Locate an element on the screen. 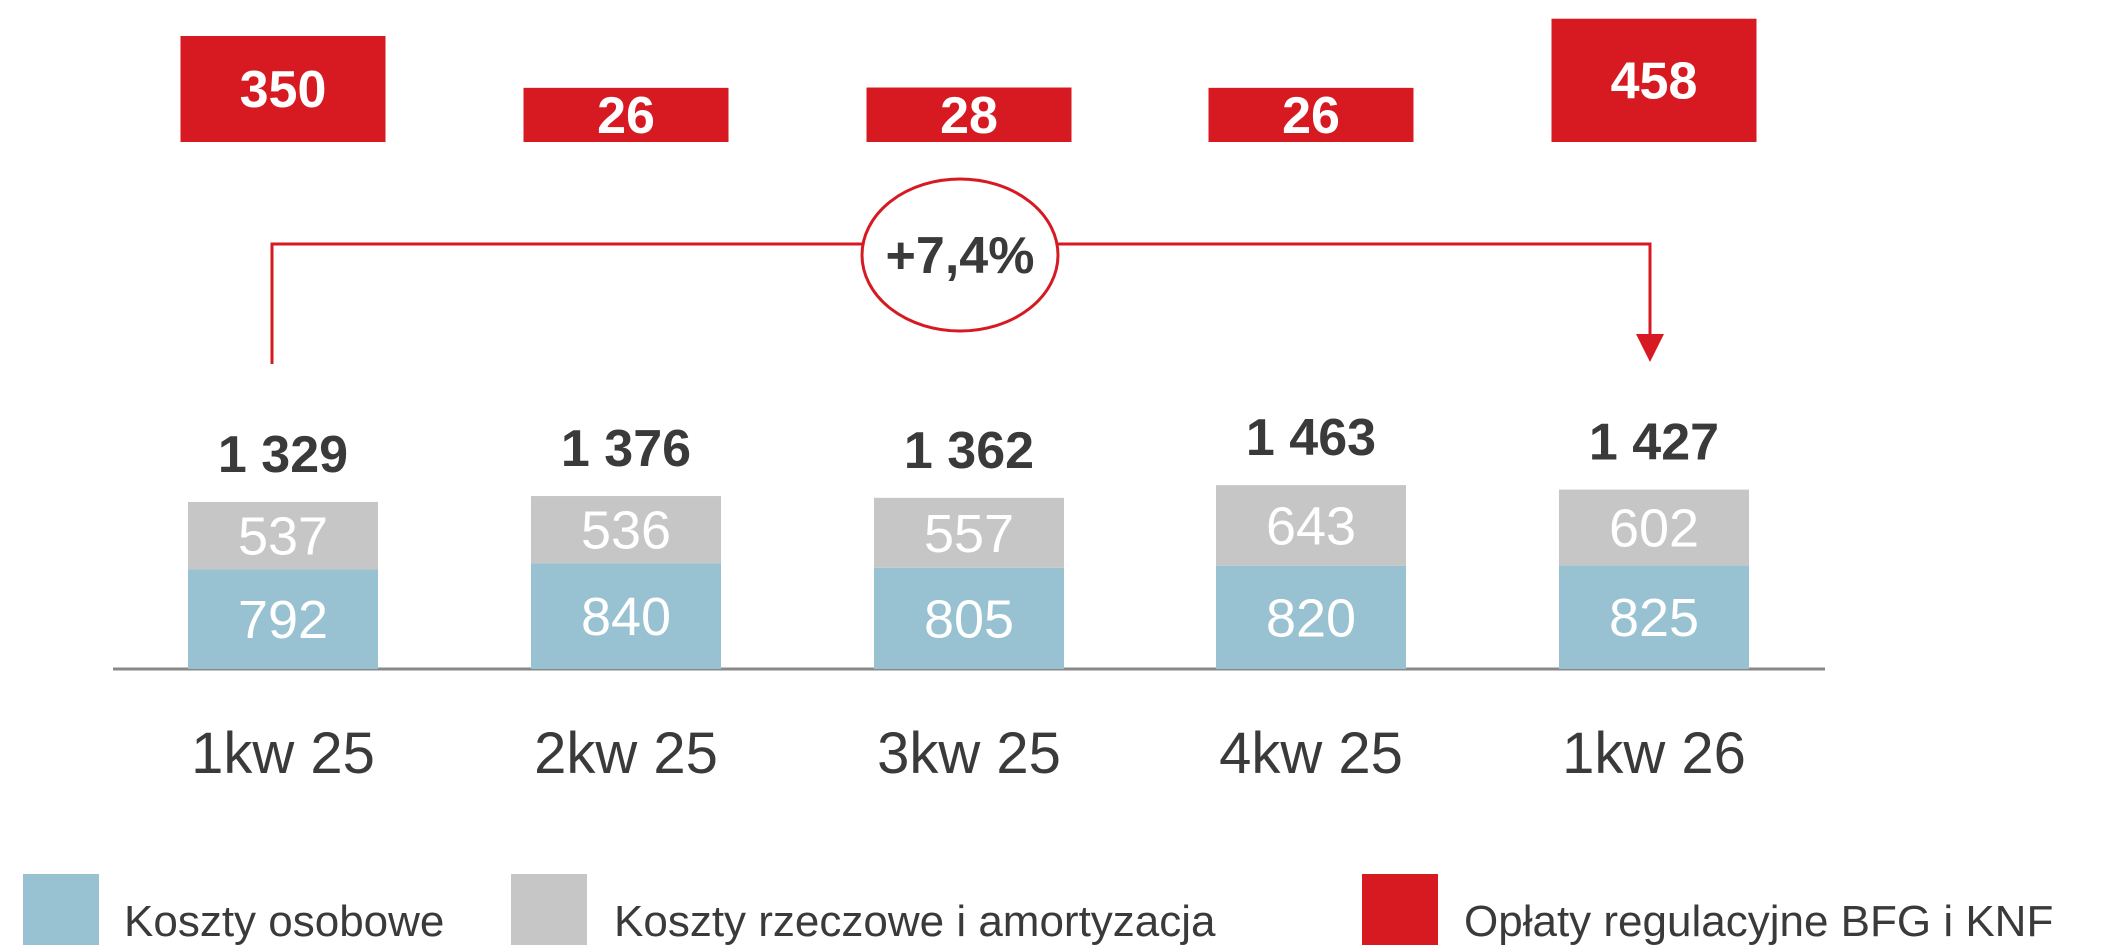 This screenshot has height=945, width=2115. total-label: 1 463 is located at coordinates (1311, 438).